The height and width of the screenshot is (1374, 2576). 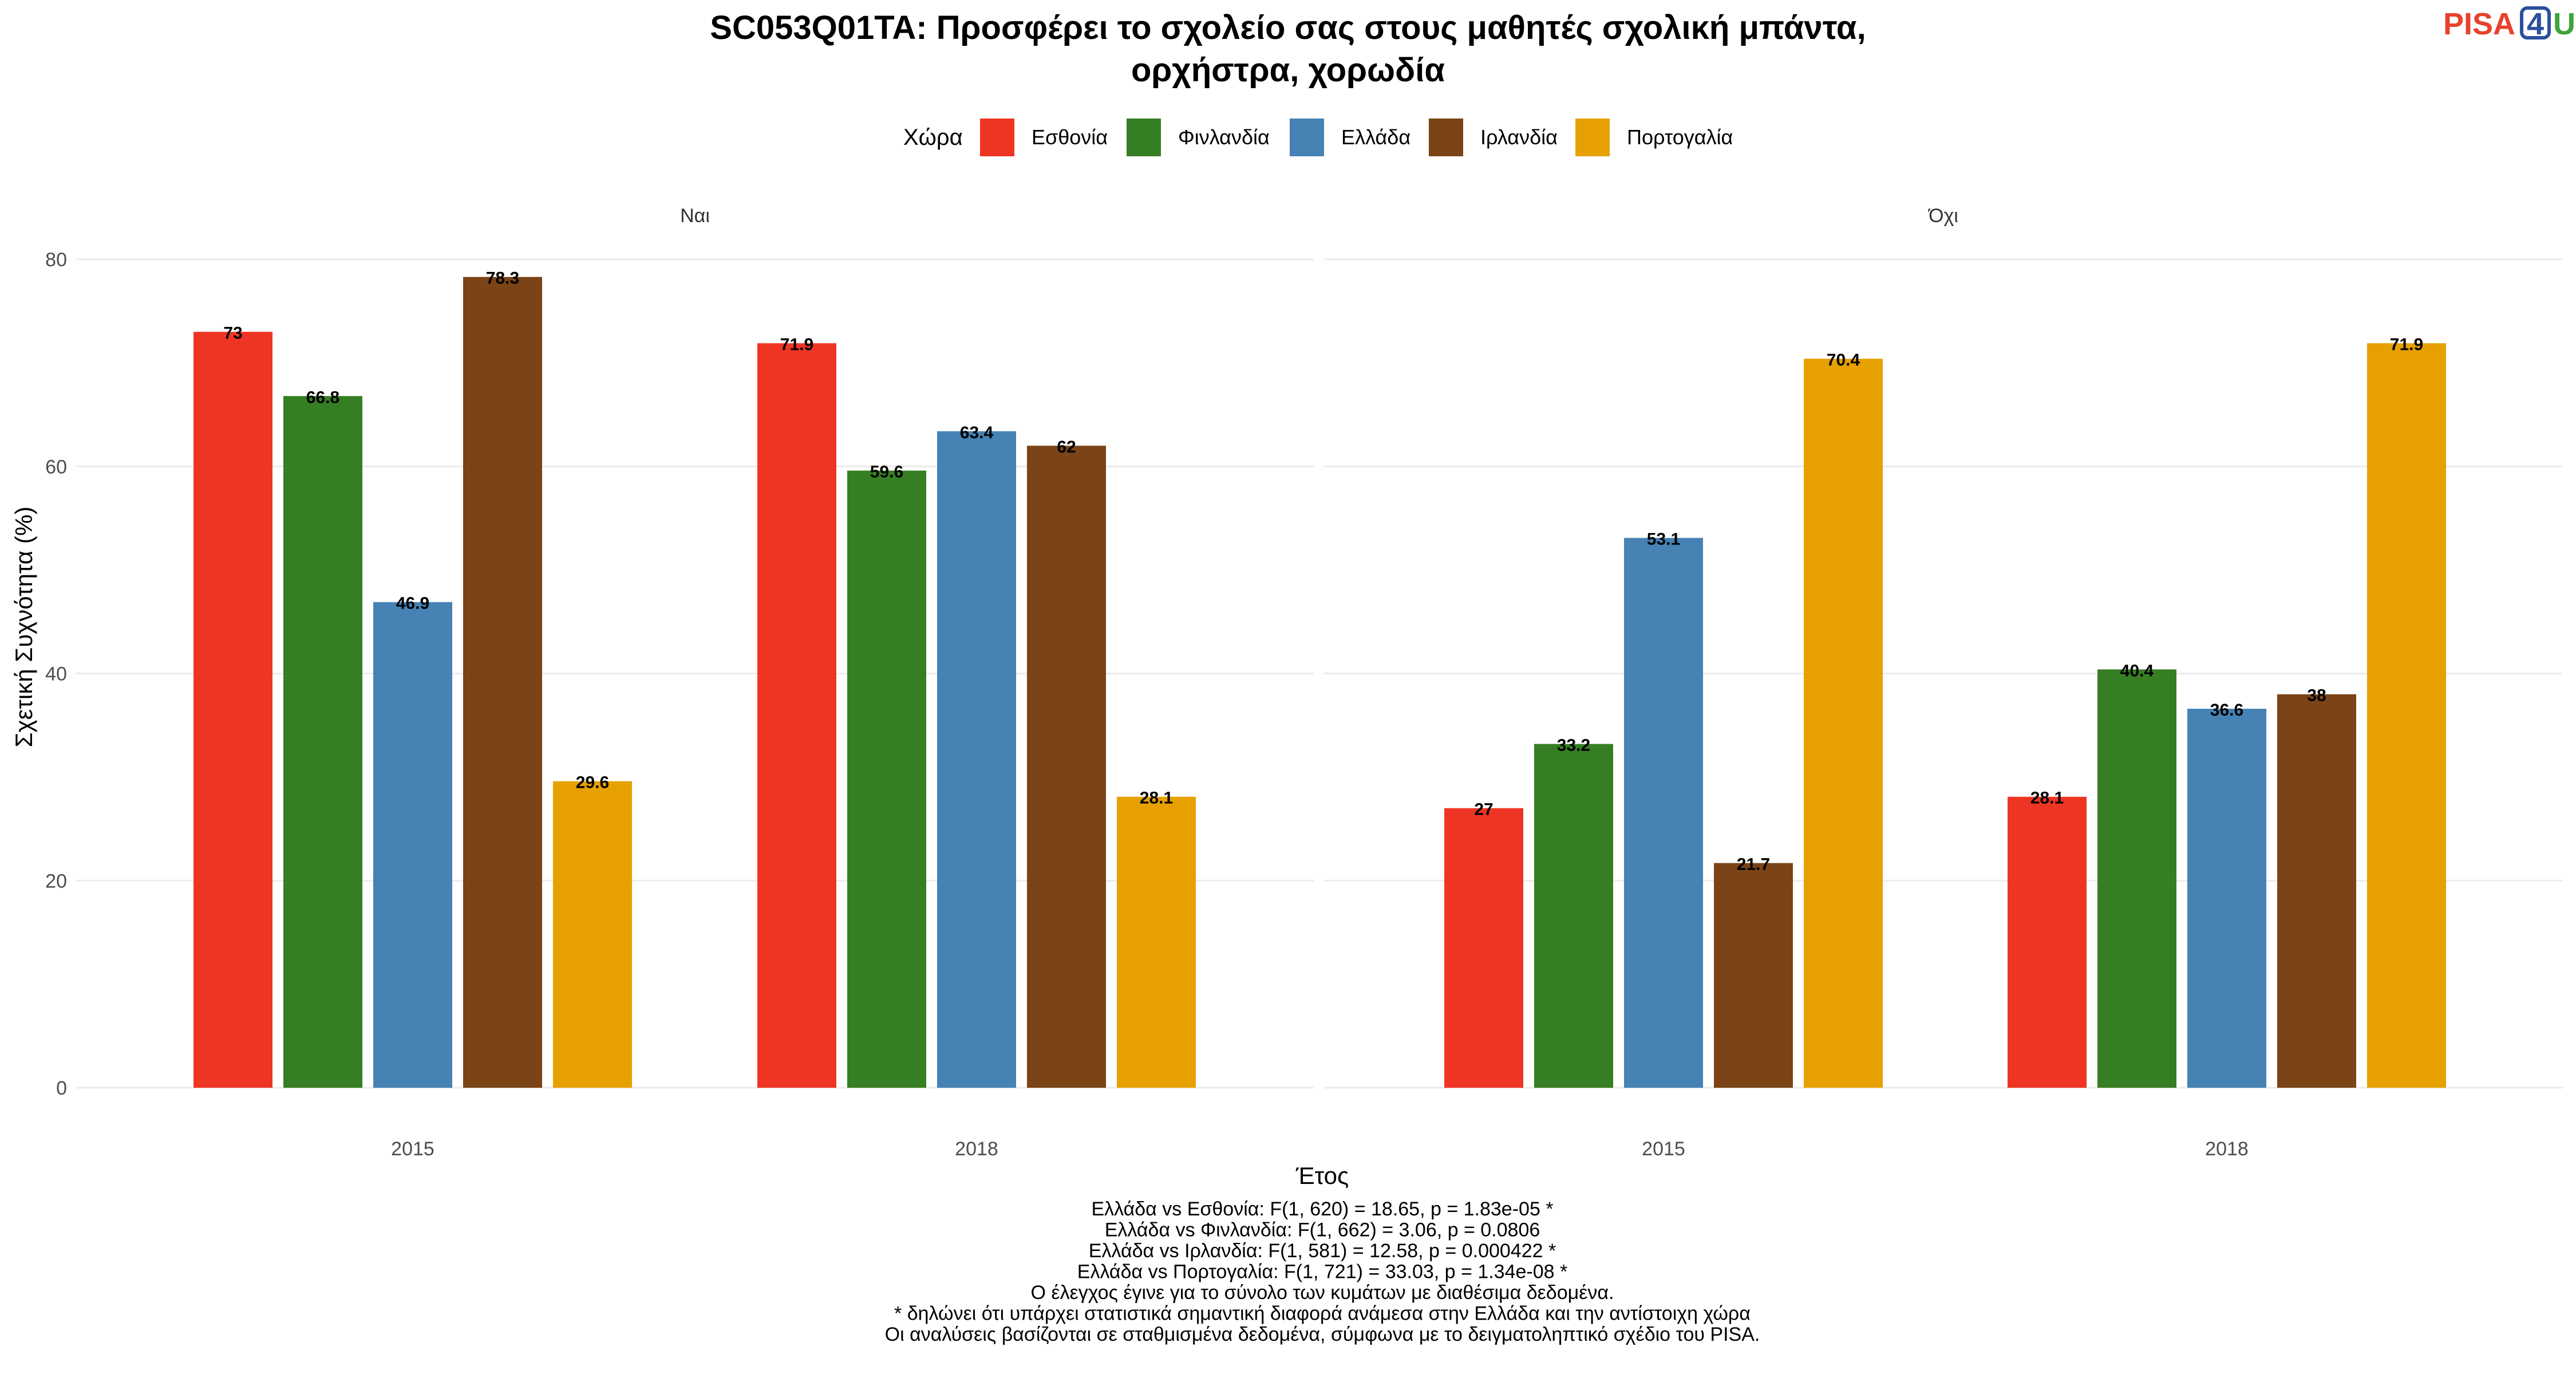 I want to click on legend-label-5: Πορτογαλία, so click(x=1680, y=137).